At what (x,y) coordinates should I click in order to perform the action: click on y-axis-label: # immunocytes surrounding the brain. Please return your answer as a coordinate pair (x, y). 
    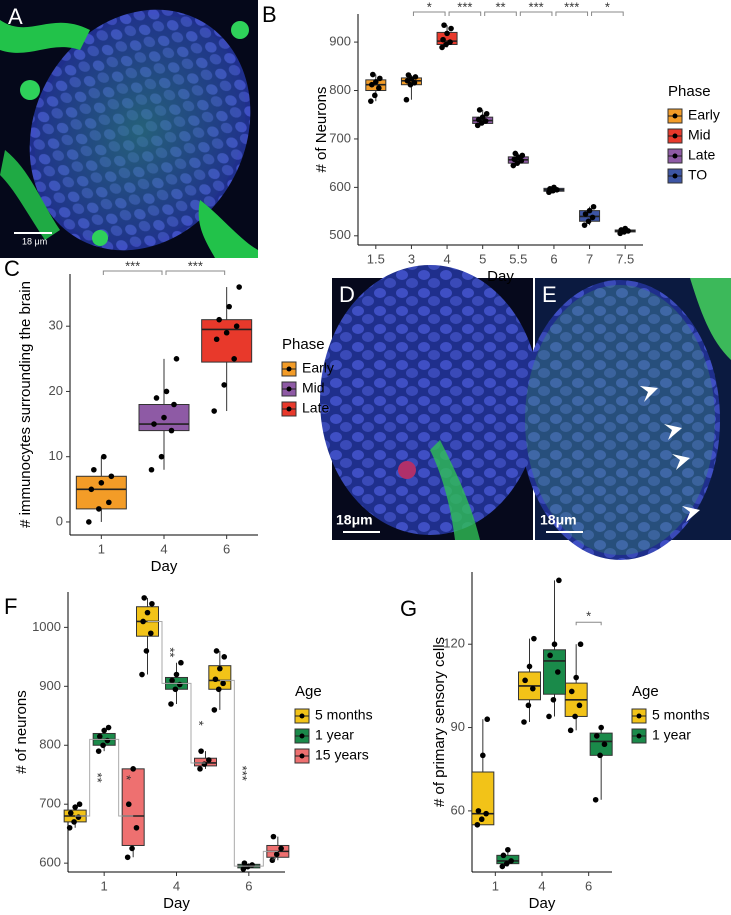
    Looking at the image, I should click on (25, 404).